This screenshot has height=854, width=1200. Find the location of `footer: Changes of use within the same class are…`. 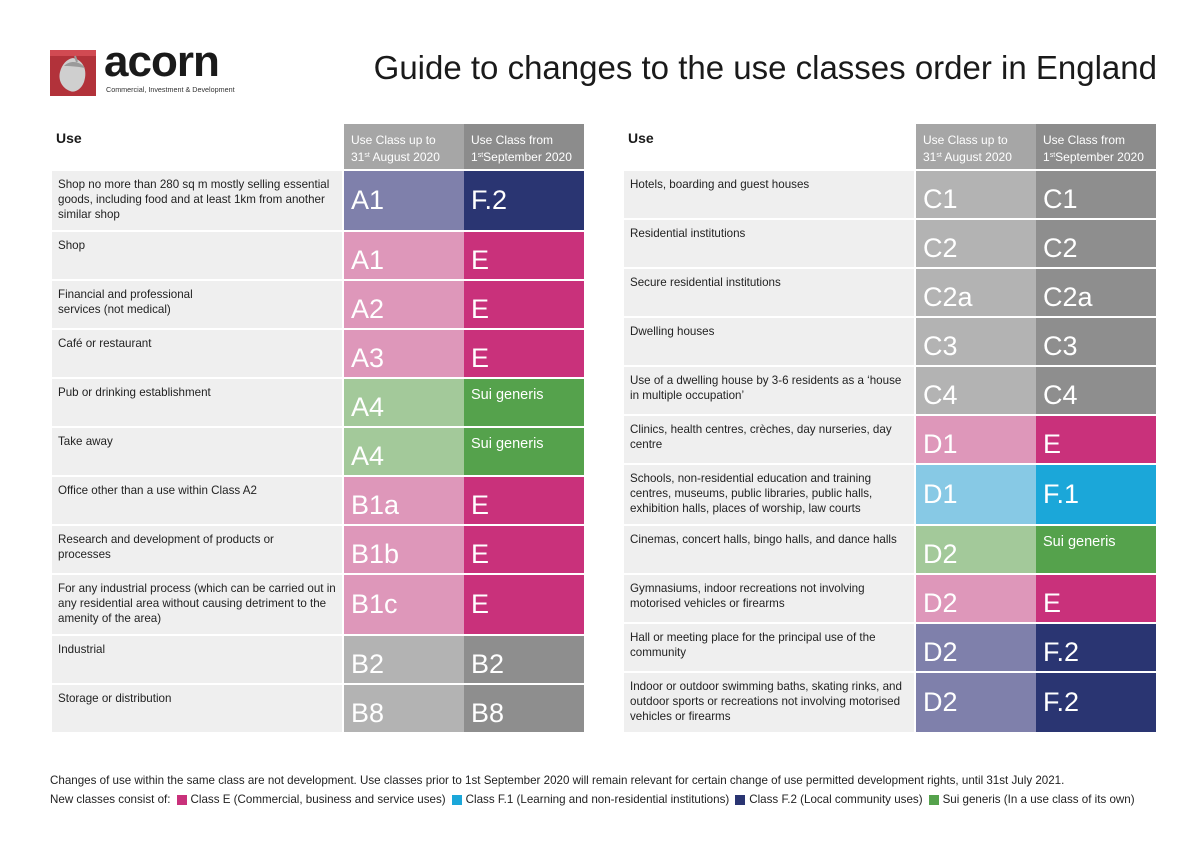

footer: Changes of use within the same class are… is located at coordinates (592, 790).